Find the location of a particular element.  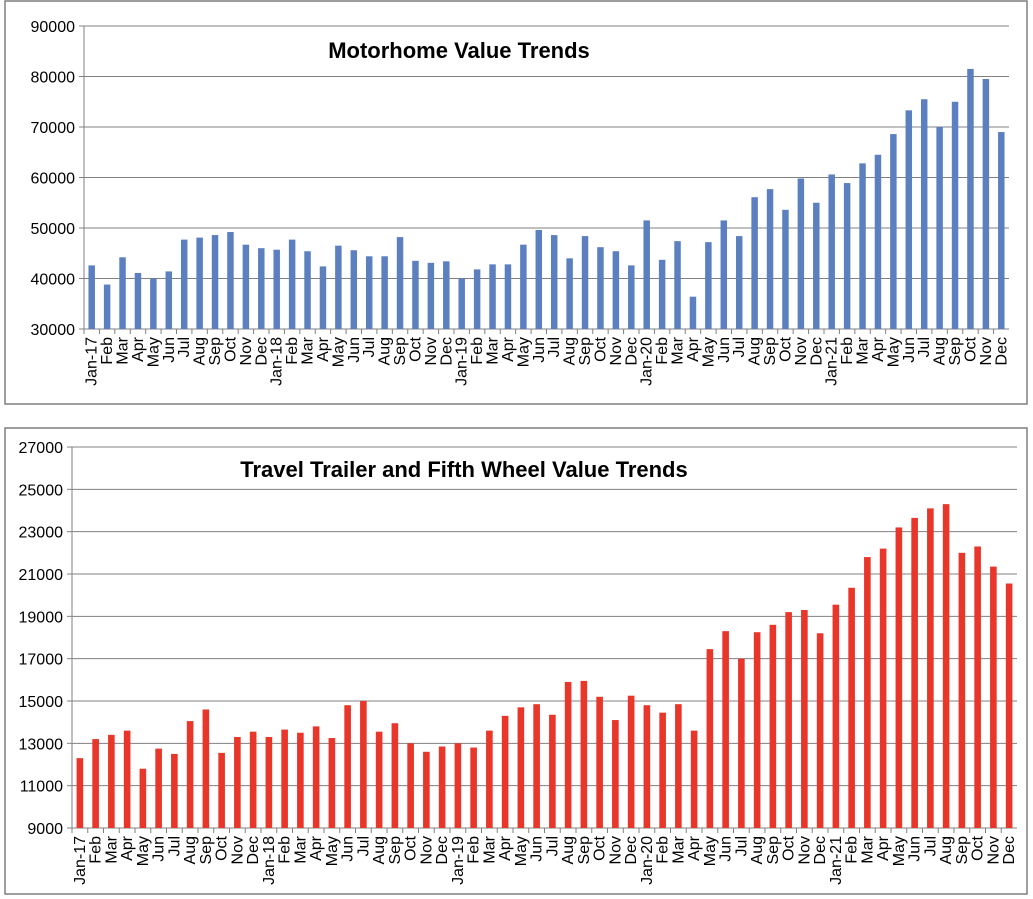

y-tick-label: 23000 is located at coordinates (41, 533).